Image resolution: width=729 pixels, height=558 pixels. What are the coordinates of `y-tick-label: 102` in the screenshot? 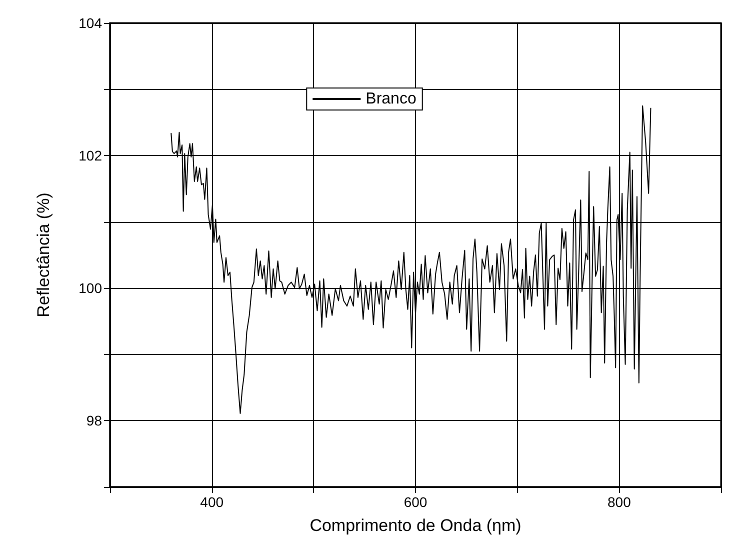 It's located at (90, 156).